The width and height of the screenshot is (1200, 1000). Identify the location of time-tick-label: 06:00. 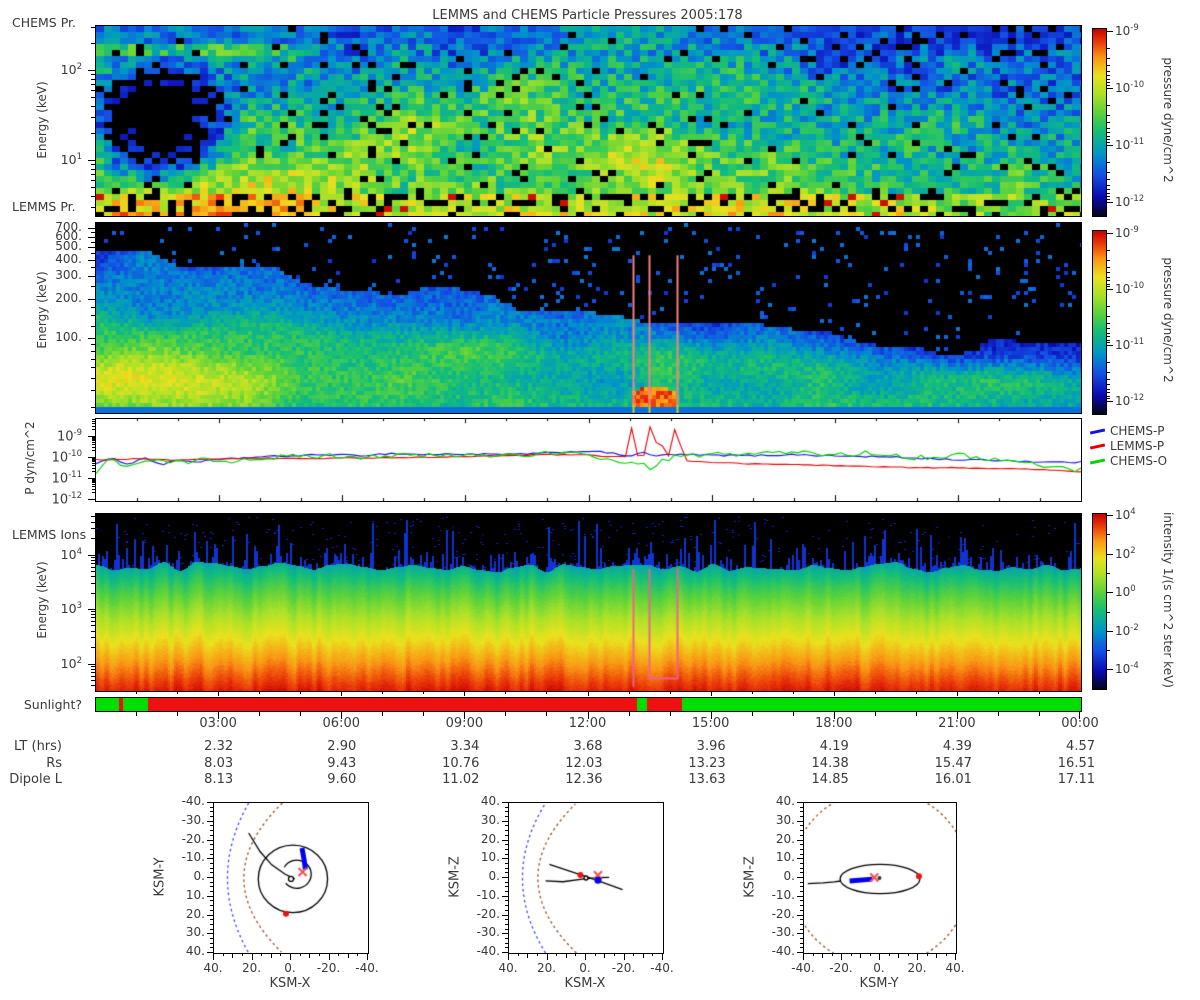
(341, 723).